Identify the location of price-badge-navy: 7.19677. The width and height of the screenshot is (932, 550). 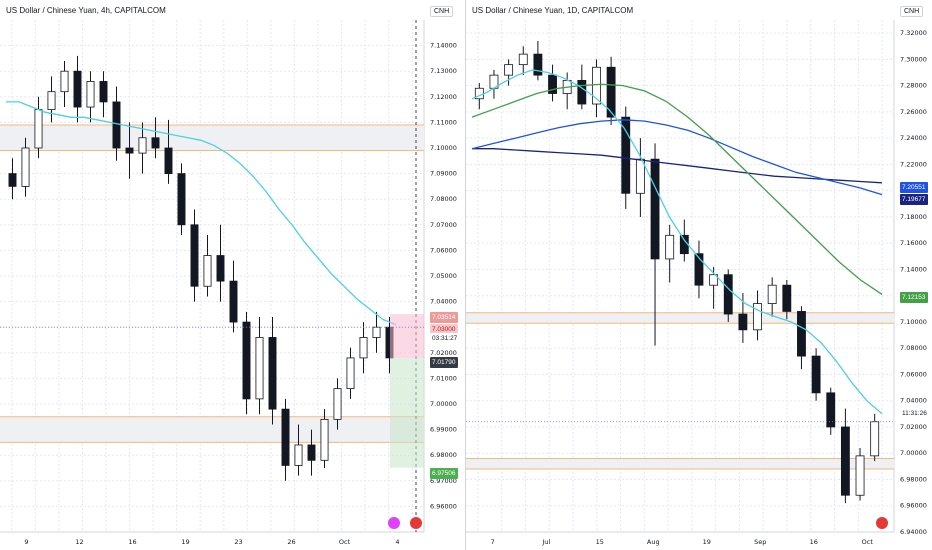
(914, 199).